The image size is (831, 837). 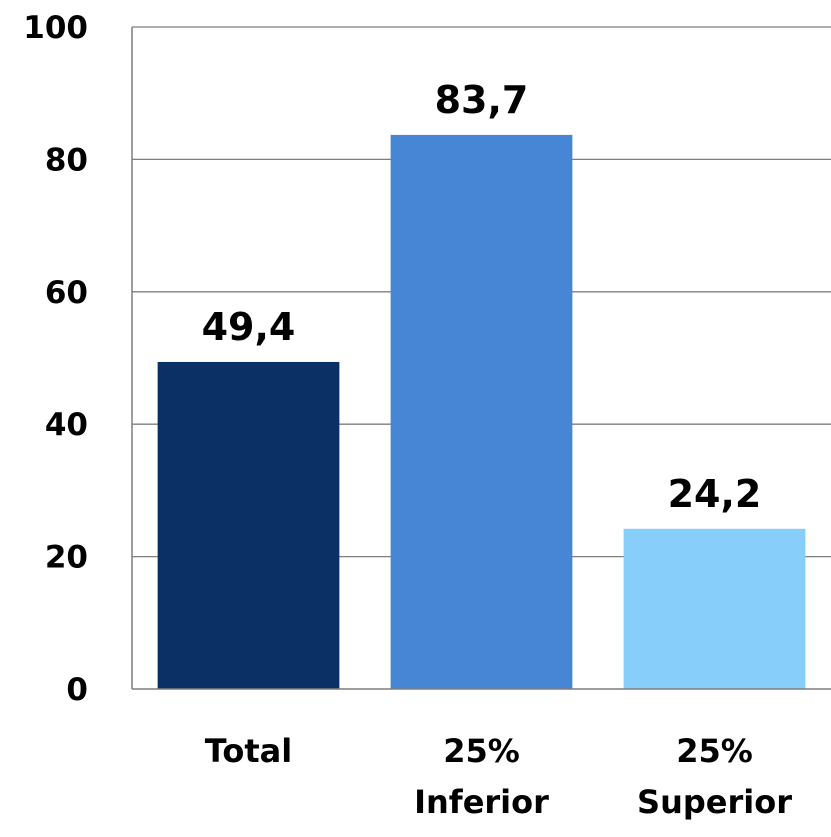 I want to click on category-label-0: Total, so click(x=248, y=751).